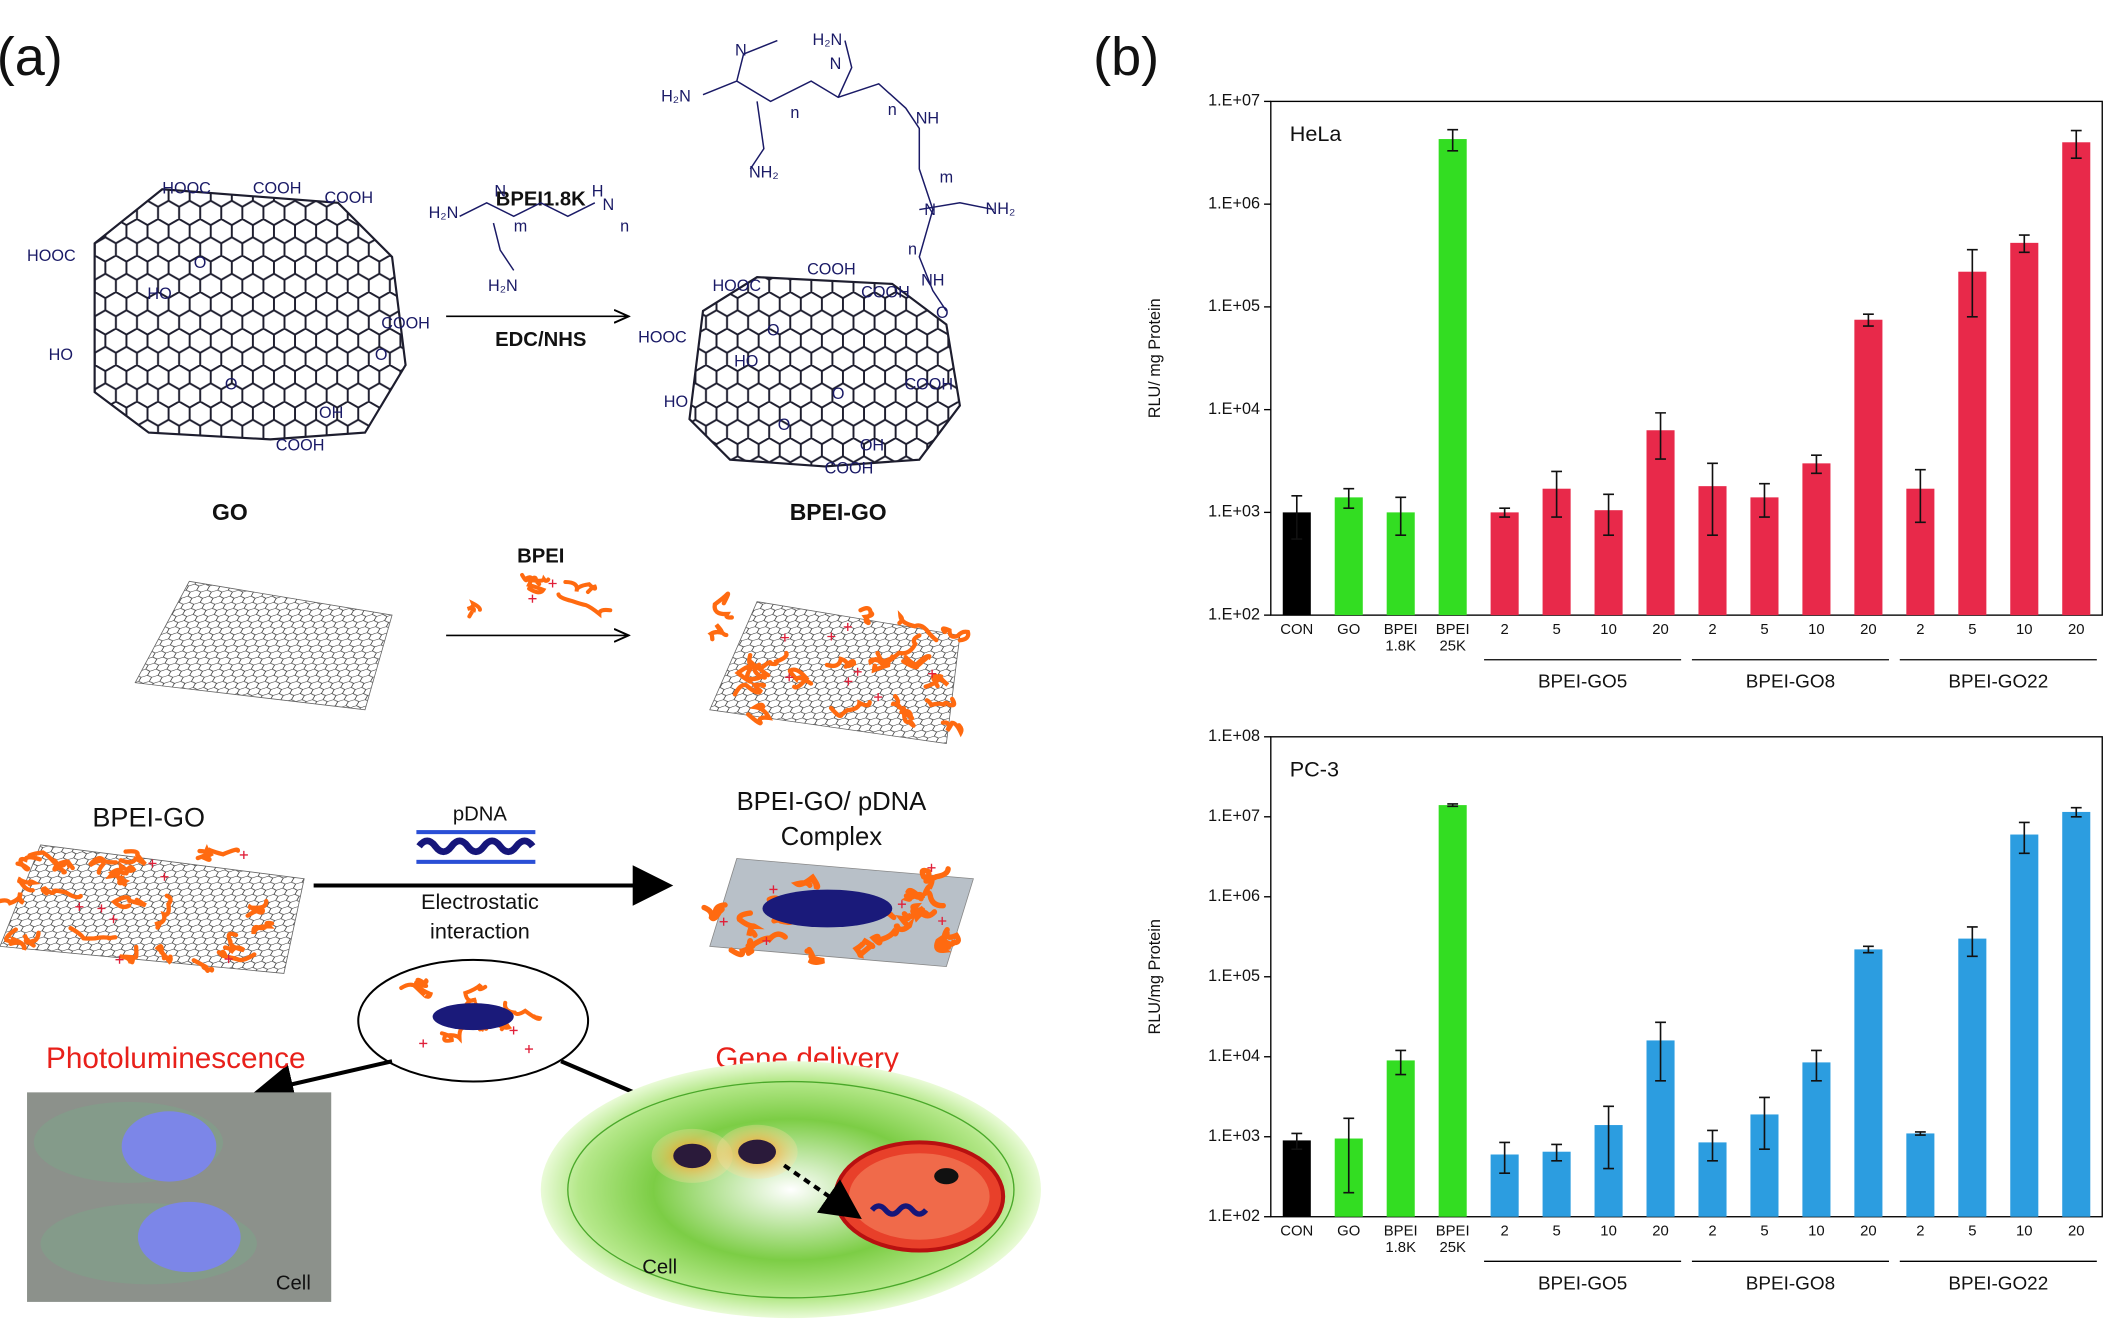 The height and width of the screenshot is (1323, 2109). What do you see at coordinates (1234, 512) in the screenshot?
I see `y-tick-label: 1.E+03` at bounding box center [1234, 512].